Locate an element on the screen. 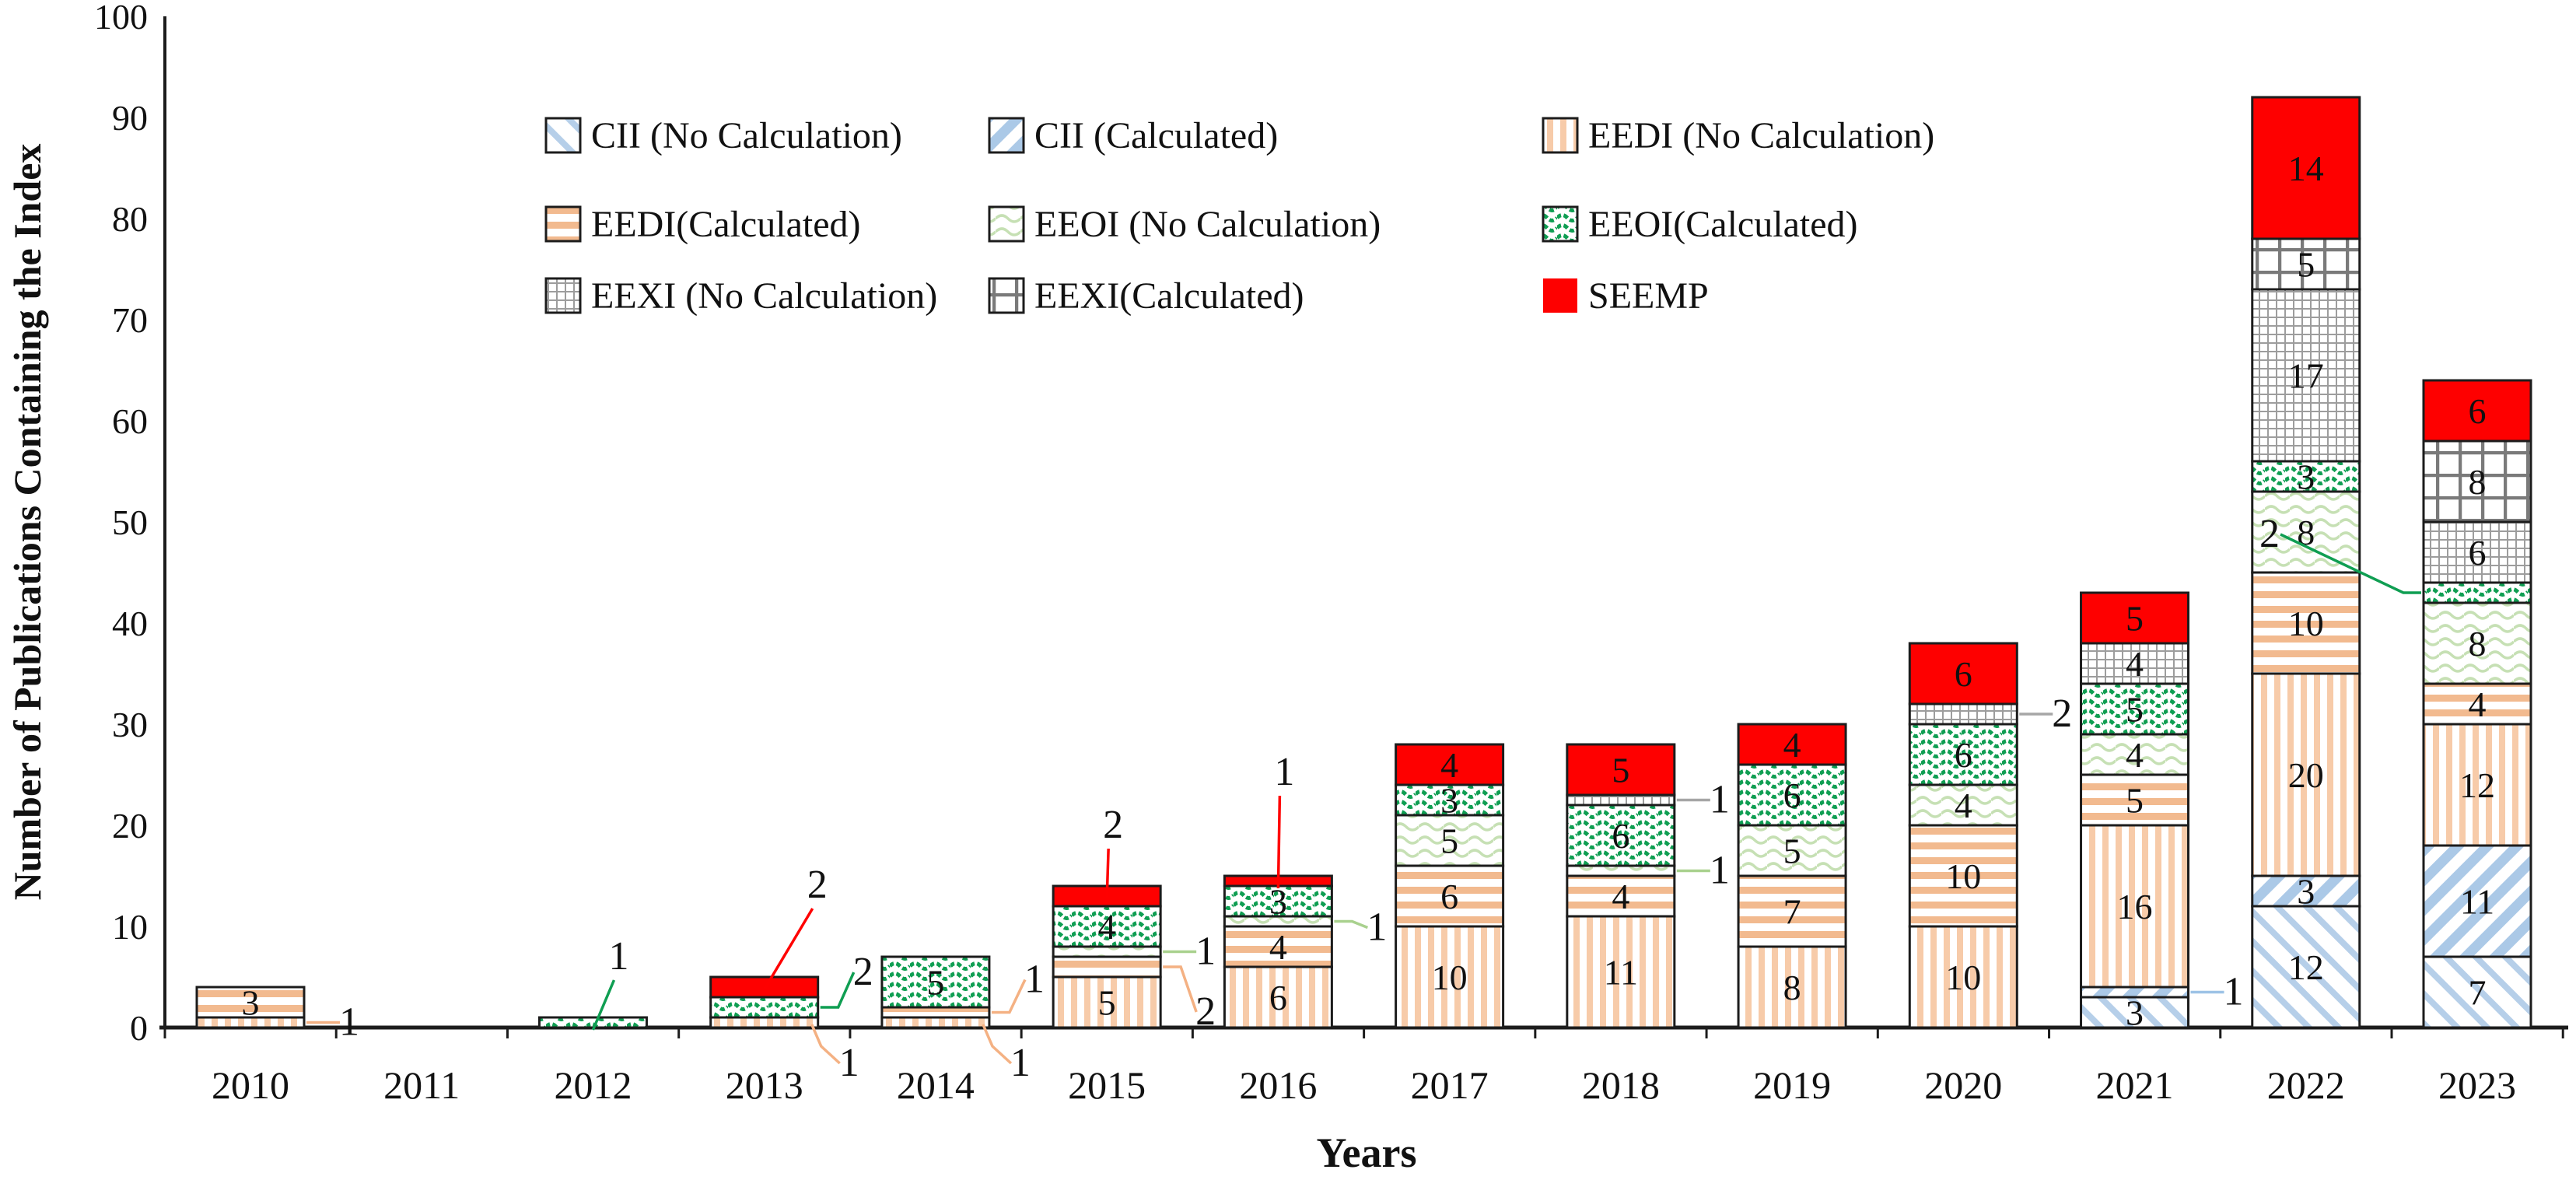  bar-segment-2016-eeoi_c is located at coordinates (1278, 901).